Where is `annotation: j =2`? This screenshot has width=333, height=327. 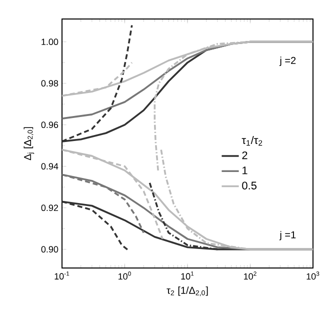 annotation: j =2 is located at coordinates (287, 61).